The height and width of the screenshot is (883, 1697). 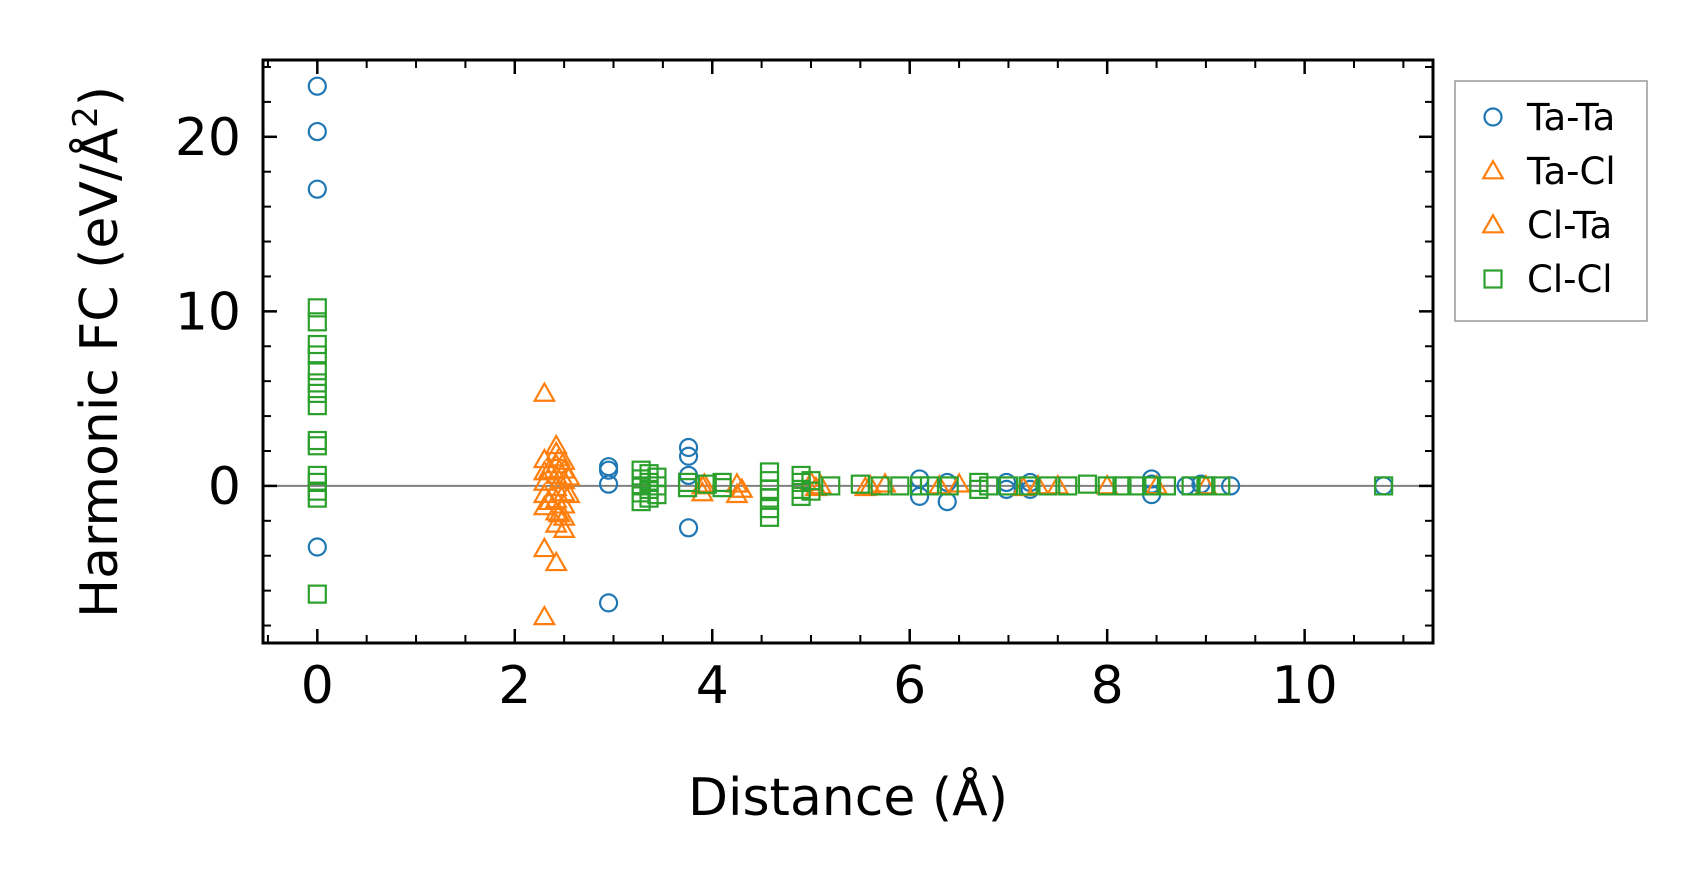 I want to click on x-tick-label: 0, so click(x=317, y=686).